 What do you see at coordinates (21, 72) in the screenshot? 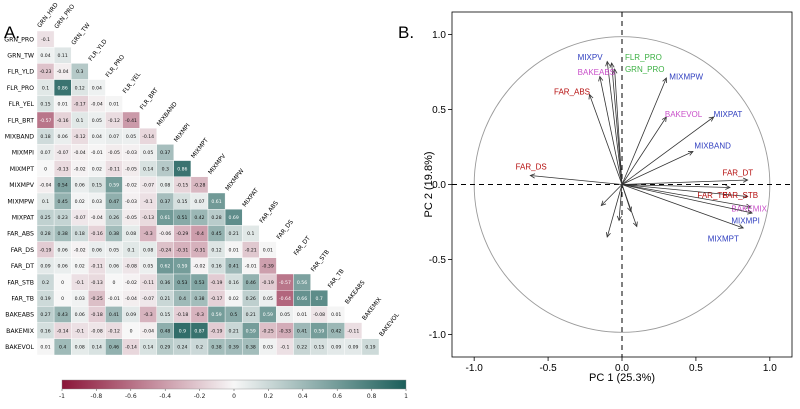
I see `heatmap-row-label: FLR_YLD` at bounding box center [21, 72].